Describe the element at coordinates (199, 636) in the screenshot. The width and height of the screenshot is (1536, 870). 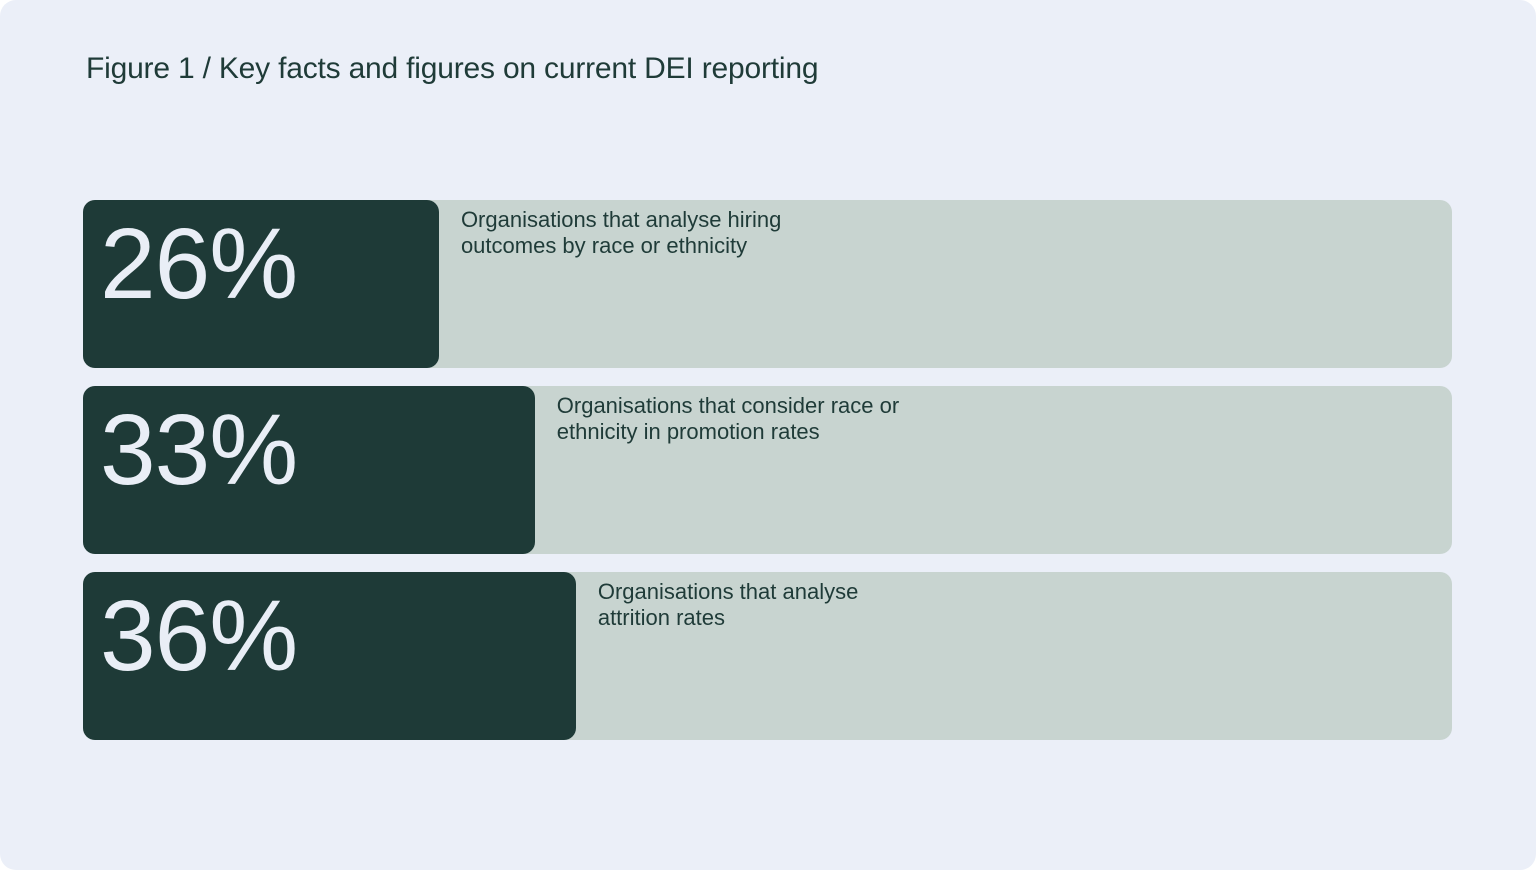
I see `bar-value-attrition-rates: 36%` at that location.